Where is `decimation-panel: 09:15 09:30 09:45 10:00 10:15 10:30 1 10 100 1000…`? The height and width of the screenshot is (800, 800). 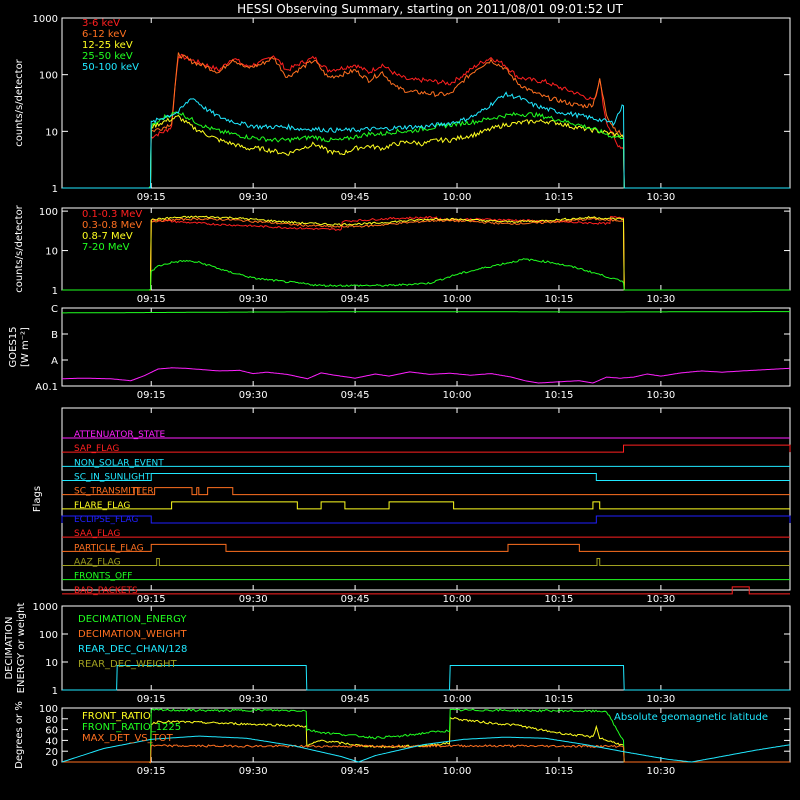 decimation-panel: 09:15 09:30 09:45 10:00 10:15 10:30 1 10 100 1000… is located at coordinates (397, 653).